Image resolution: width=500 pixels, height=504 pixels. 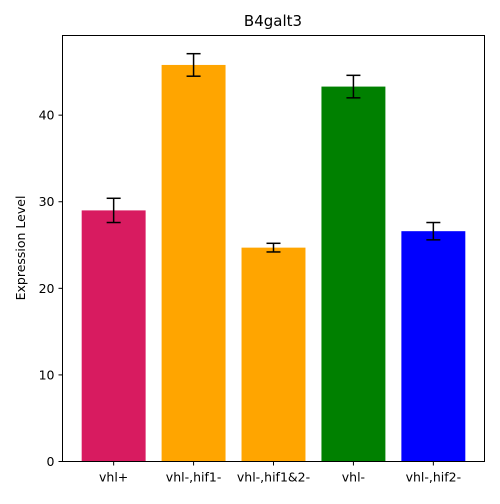 What do you see at coordinates (194, 477) in the screenshot?
I see `x-tick-label-1: vhl-,hif1-` at bounding box center [194, 477].